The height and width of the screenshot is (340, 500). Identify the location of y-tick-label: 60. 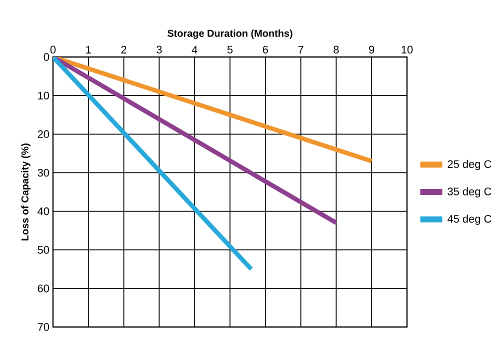
(44, 288).